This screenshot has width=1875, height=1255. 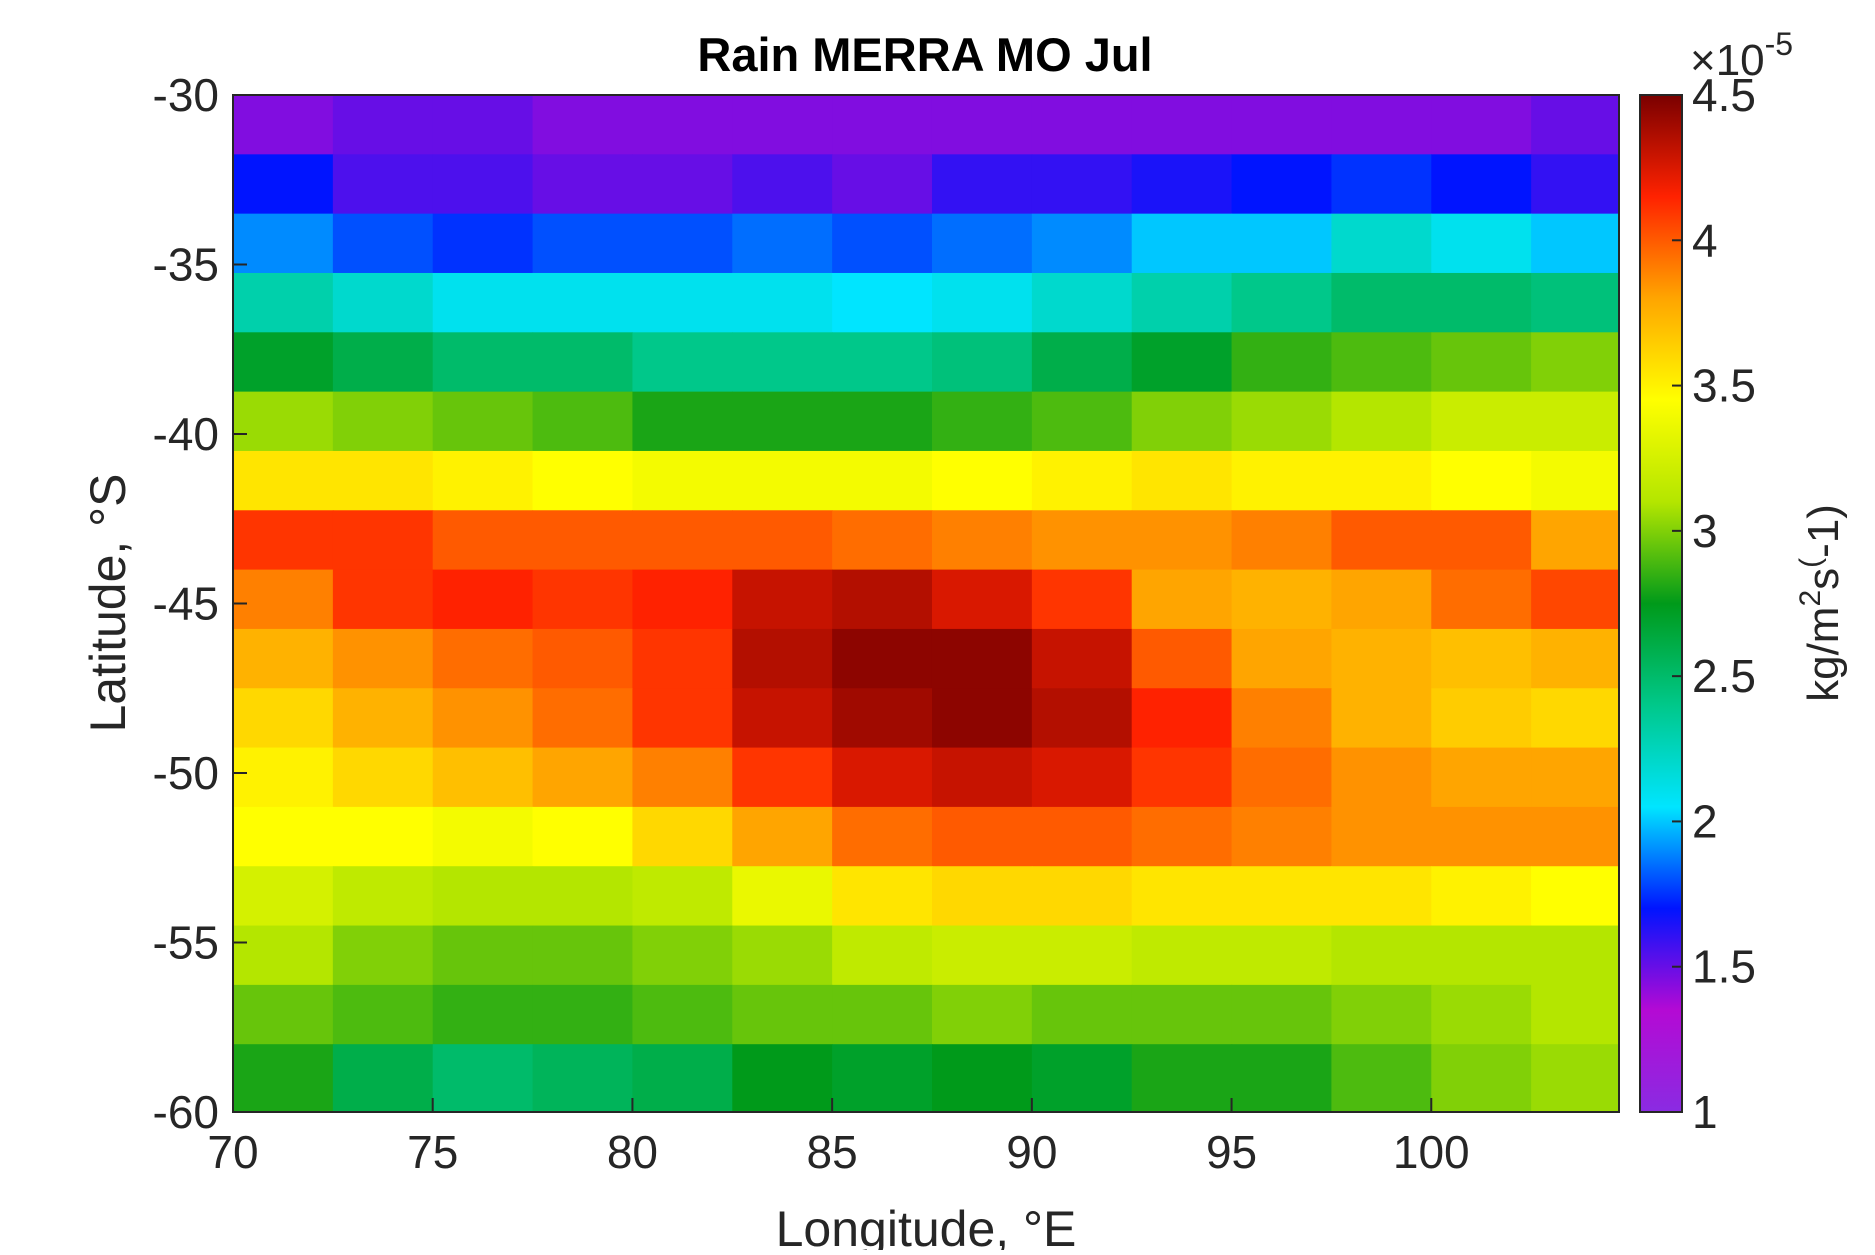 I want to click on chart-title: Rain MERRA MO Jul, so click(x=924, y=54).